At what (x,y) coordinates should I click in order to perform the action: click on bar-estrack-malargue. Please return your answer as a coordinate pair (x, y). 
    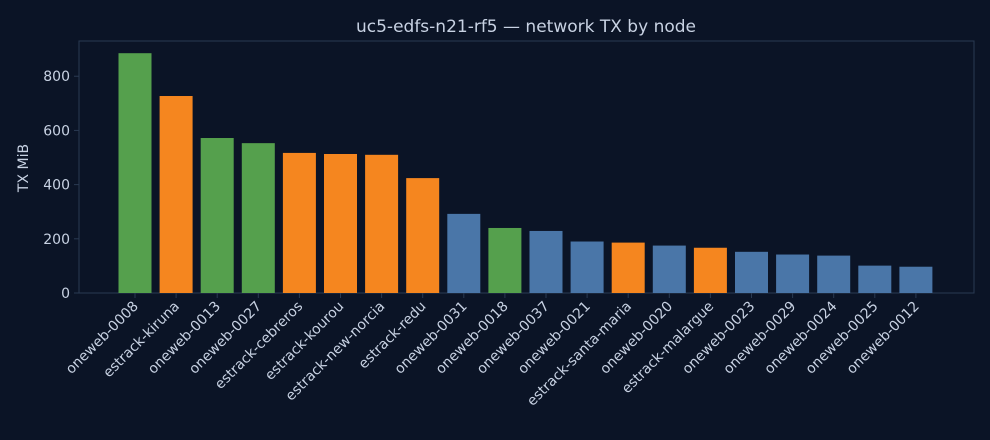
    Looking at the image, I should click on (710, 270).